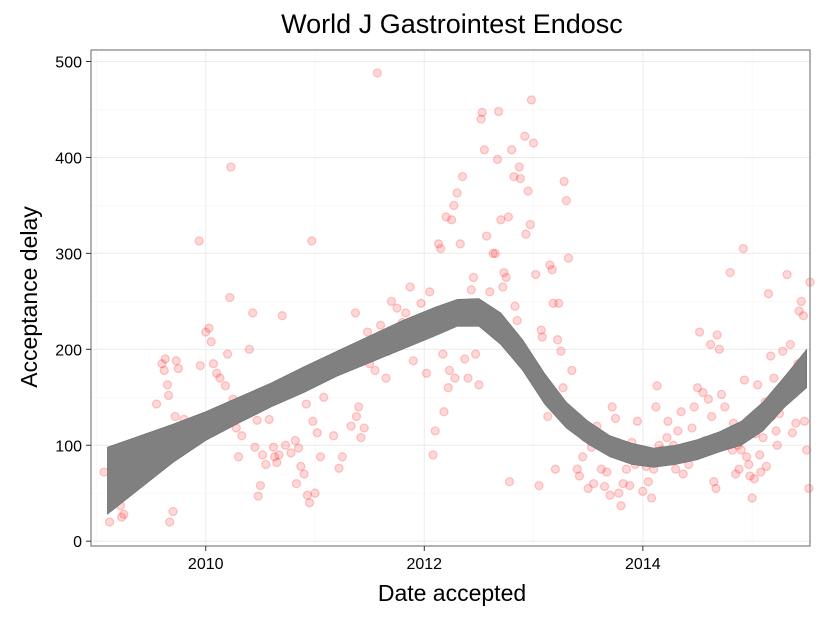 Image resolution: width=825 pixels, height=618 pixels. I want to click on y-axis: 0 100 200 300 400 500, so click(73, 303).